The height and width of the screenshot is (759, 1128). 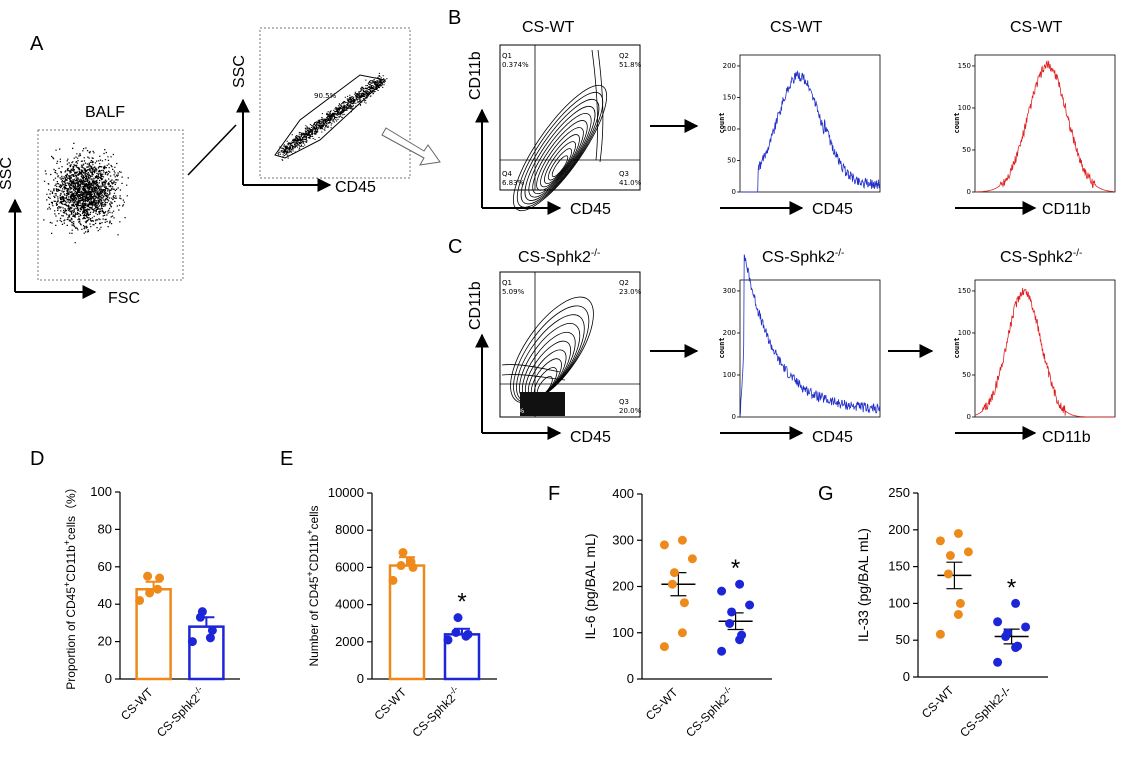 What do you see at coordinates (1041, 257) in the screenshot?
I see `c-hist2-title: CS-Sphk2-/-` at bounding box center [1041, 257].